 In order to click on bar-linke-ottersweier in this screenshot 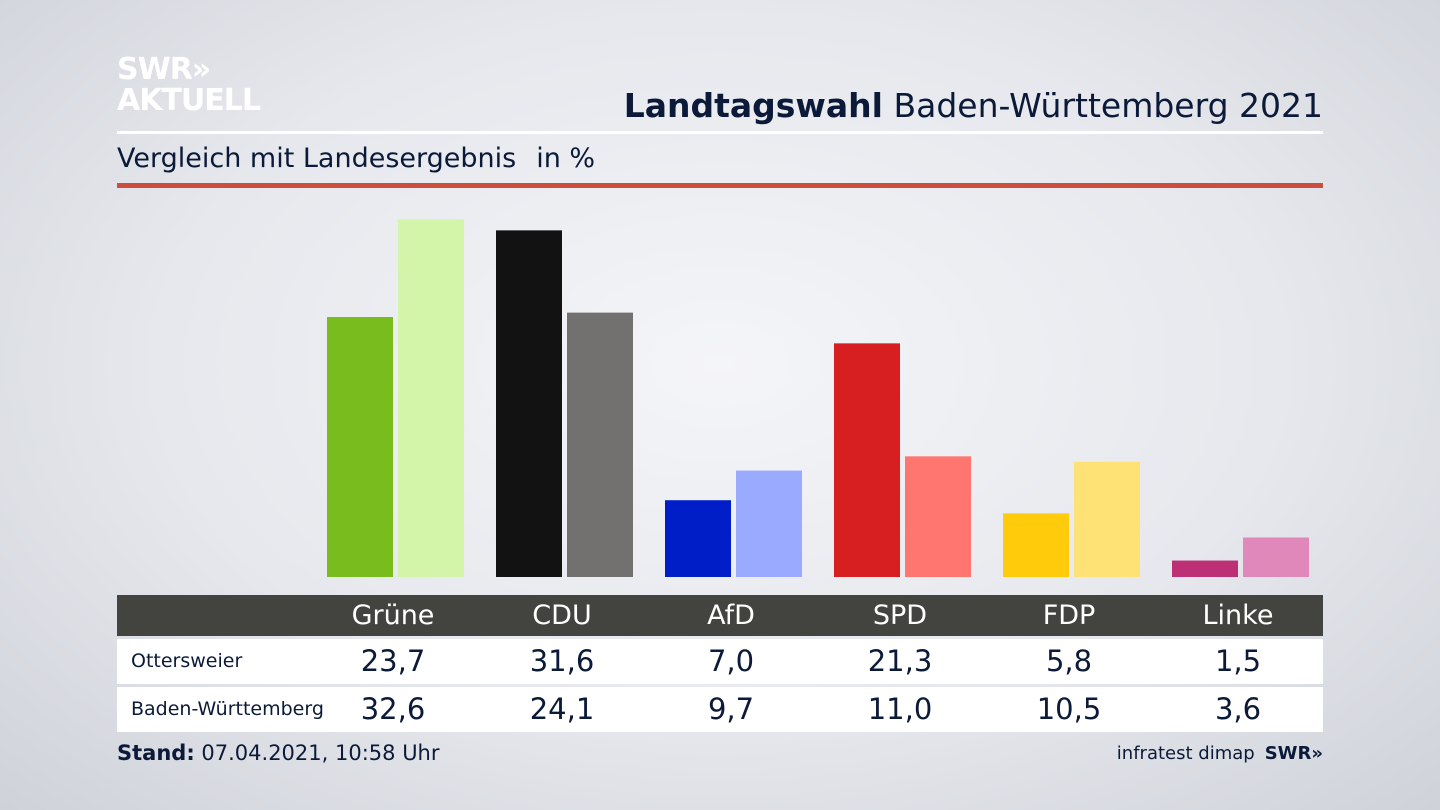, I will do `click(1205, 568)`.